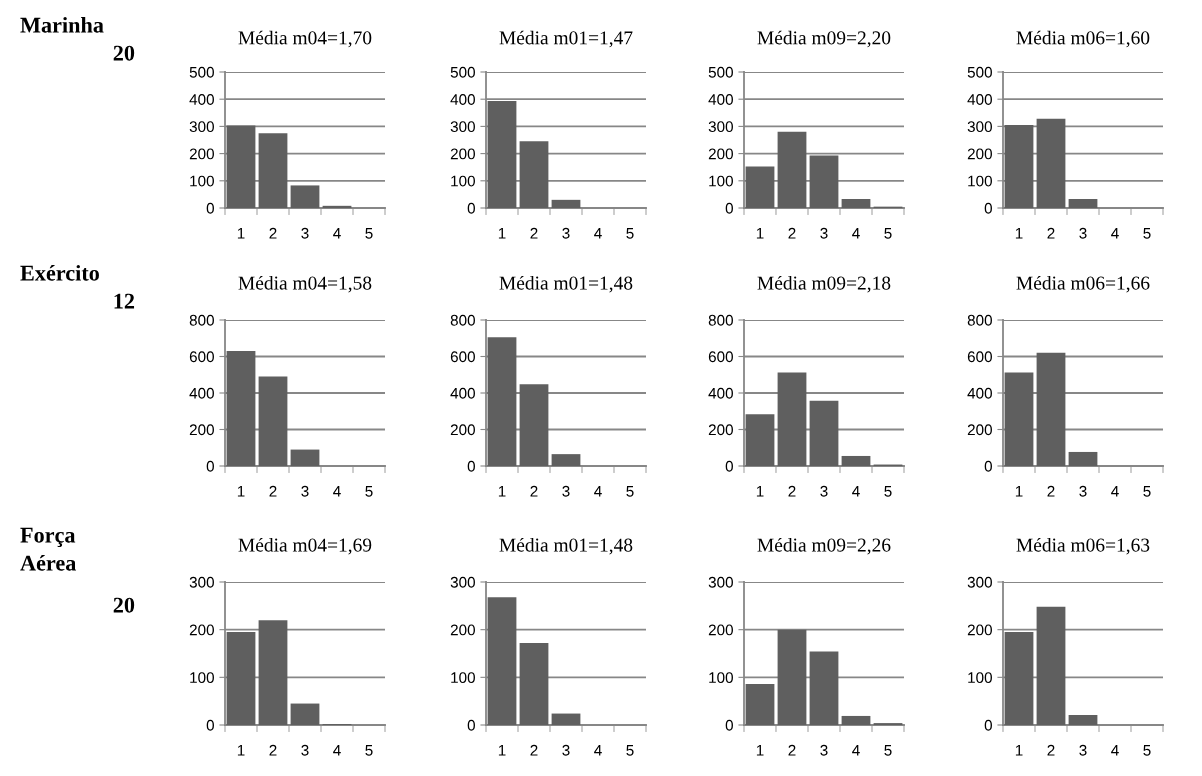 The height and width of the screenshot is (776, 1202). I want to click on text: 12, so click(124, 301).